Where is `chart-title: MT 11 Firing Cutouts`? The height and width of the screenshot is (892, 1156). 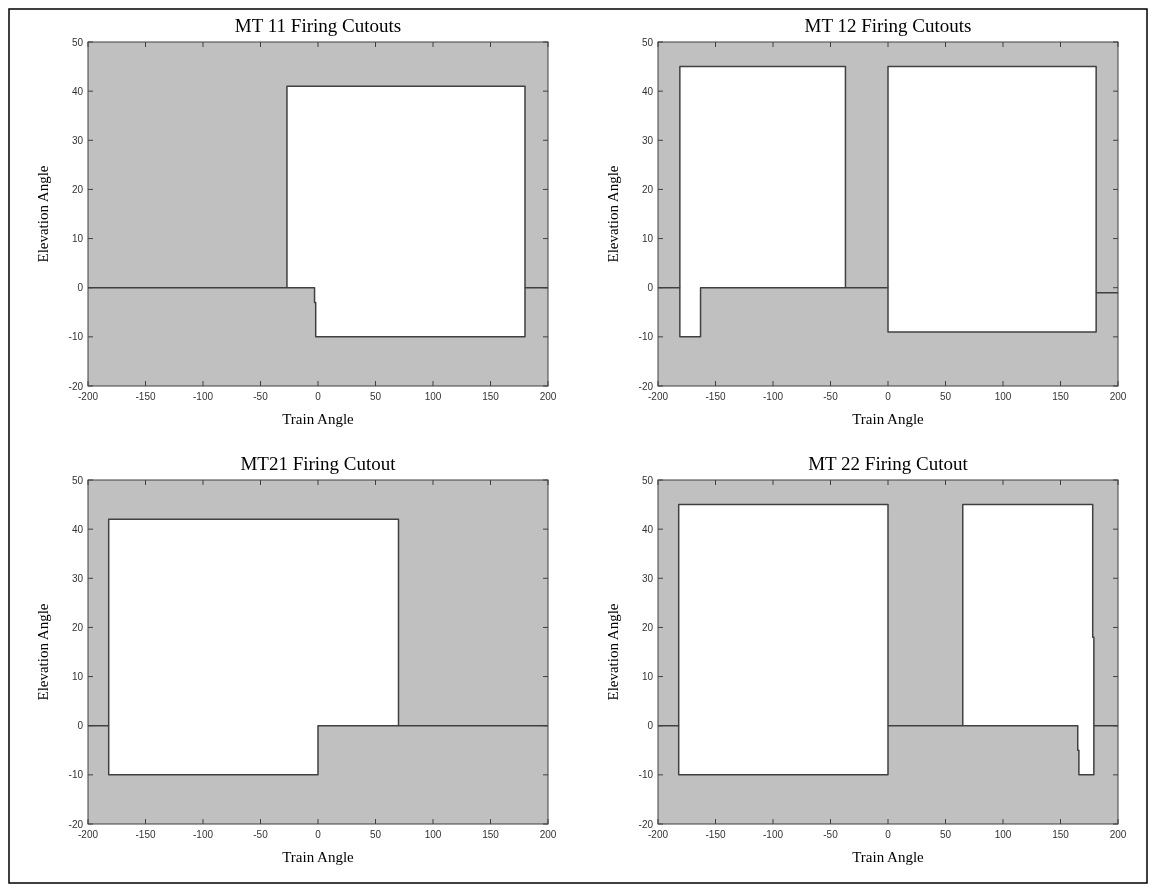
chart-title: MT 11 Firing Cutouts is located at coordinates (318, 25).